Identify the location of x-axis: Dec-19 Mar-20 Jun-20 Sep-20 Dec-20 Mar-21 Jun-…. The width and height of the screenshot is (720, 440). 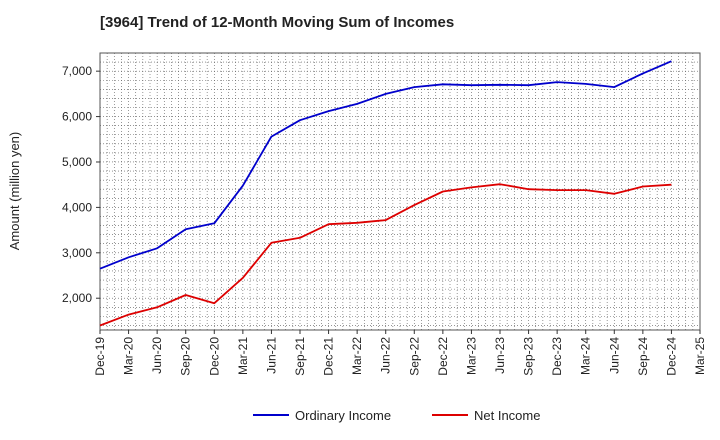
(400, 353).